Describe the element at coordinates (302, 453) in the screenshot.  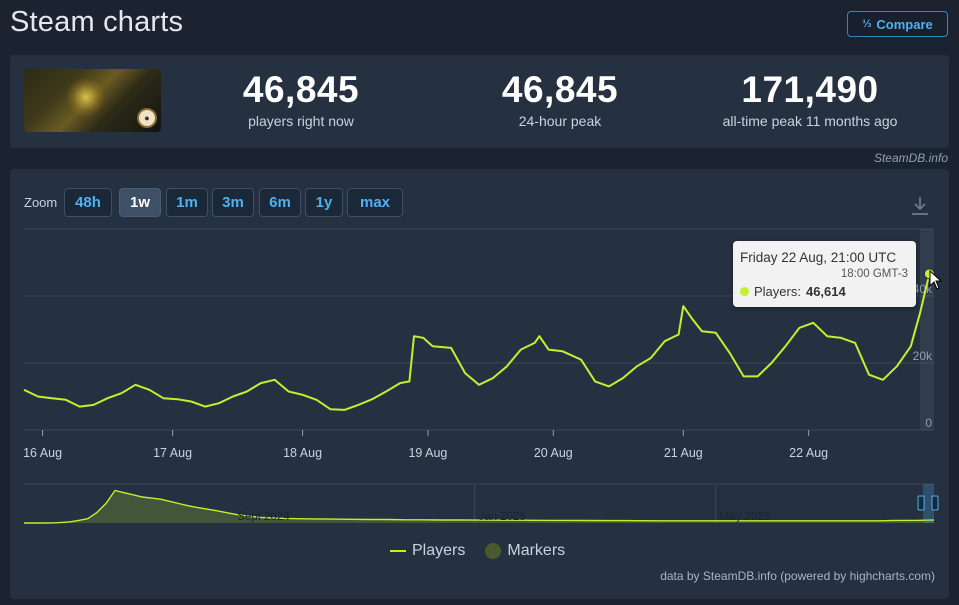
I see `x-tick-label: 18 Aug` at that location.